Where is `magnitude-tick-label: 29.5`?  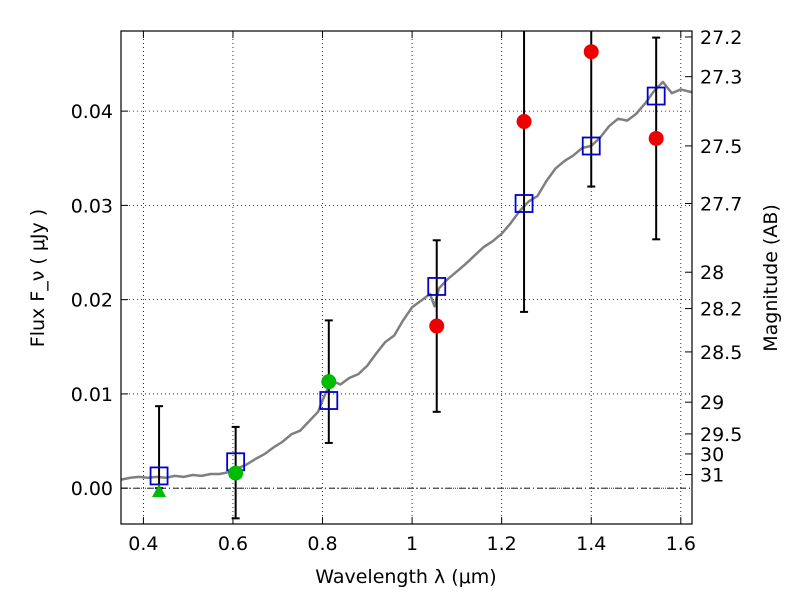
magnitude-tick-label: 29.5 is located at coordinates (721, 435).